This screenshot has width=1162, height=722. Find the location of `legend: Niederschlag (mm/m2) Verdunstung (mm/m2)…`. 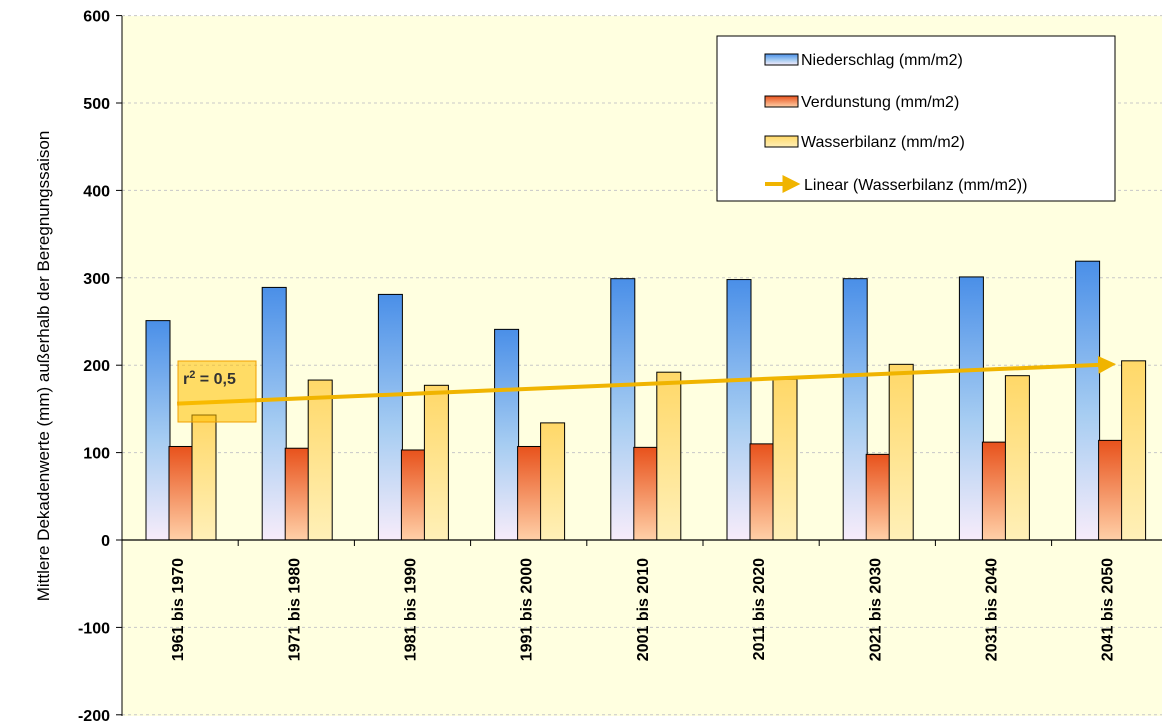

legend: Niederschlag (mm/m2) Verdunstung (mm/m2)… is located at coordinates (916, 118).